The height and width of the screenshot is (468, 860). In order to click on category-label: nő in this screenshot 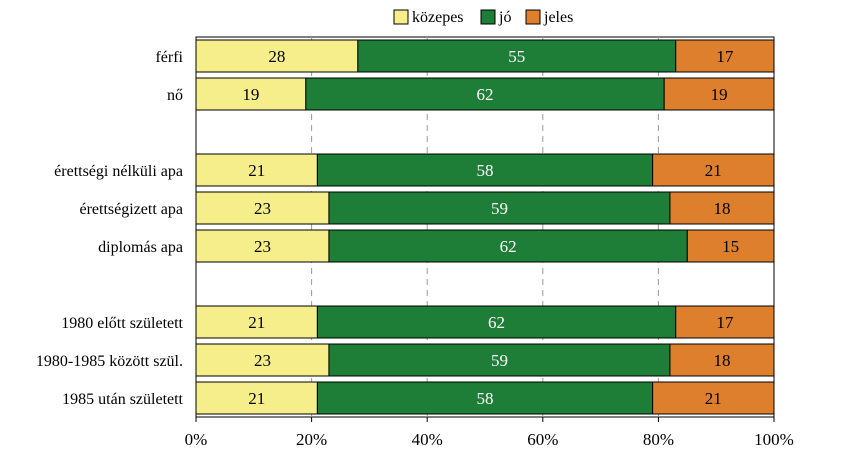, I will do `click(175, 95)`.